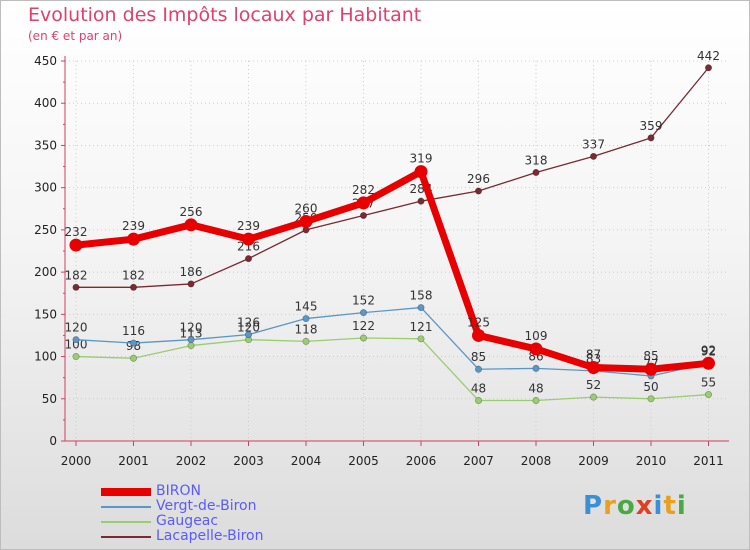 The width and height of the screenshot is (750, 550). What do you see at coordinates (45, 61) in the screenshot?
I see `y-tick-label: 450` at bounding box center [45, 61].